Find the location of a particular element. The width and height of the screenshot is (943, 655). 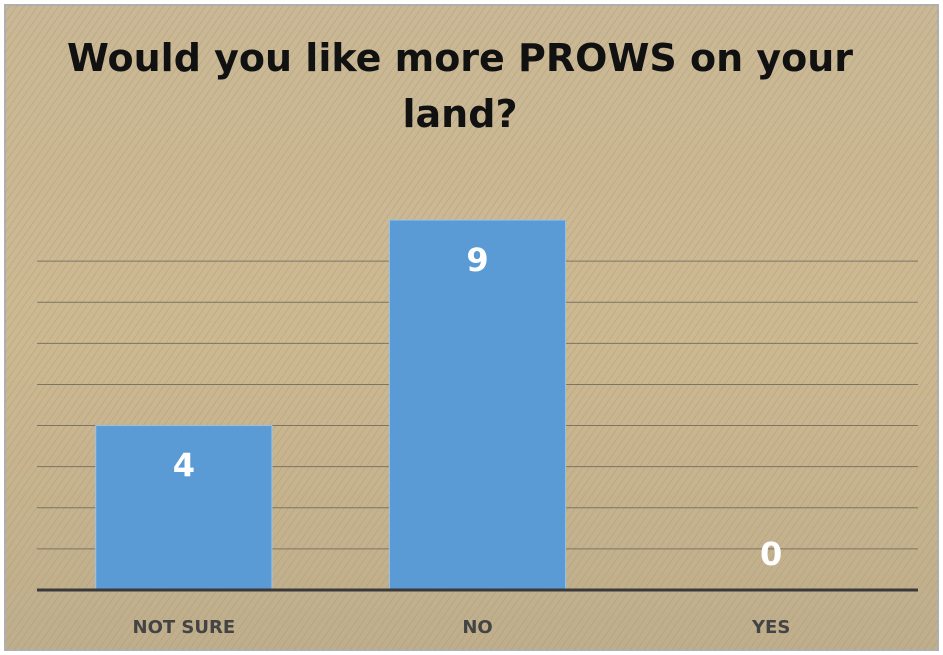

value-label: 0 is located at coordinates (771, 554).